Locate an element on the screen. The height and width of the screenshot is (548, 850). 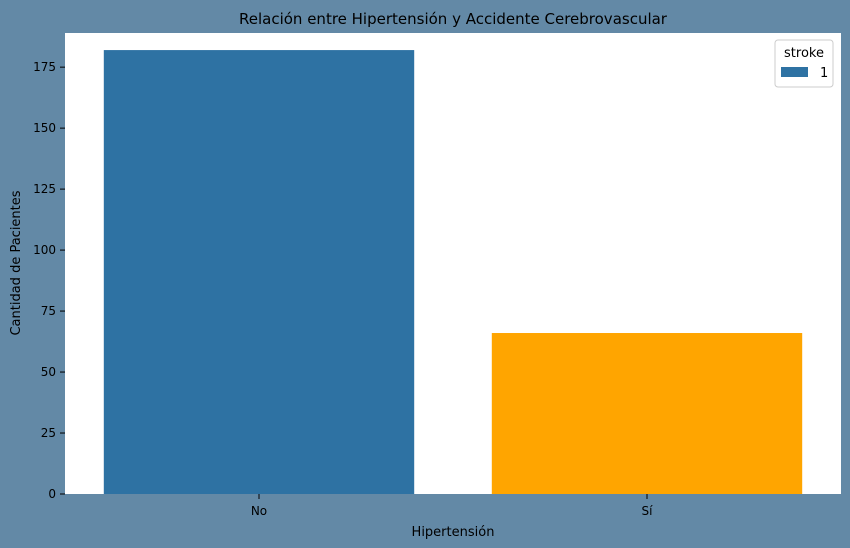
y-tick-label: 25 is located at coordinates (48, 433).